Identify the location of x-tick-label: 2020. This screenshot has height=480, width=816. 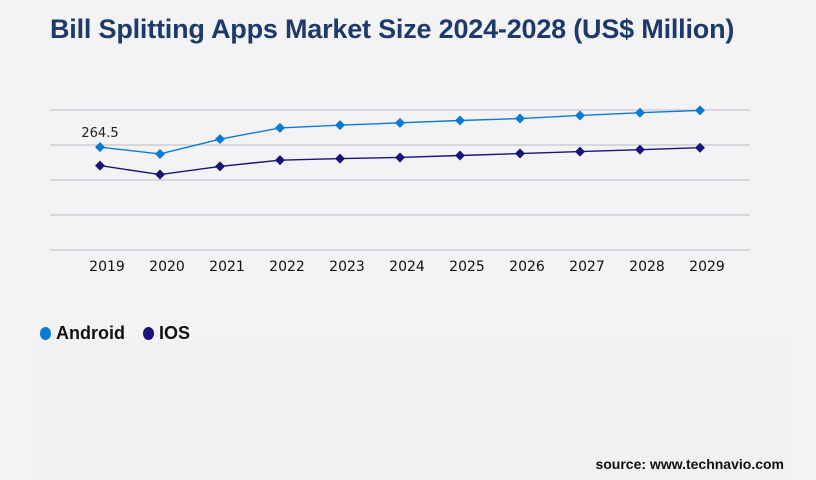
(167, 267).